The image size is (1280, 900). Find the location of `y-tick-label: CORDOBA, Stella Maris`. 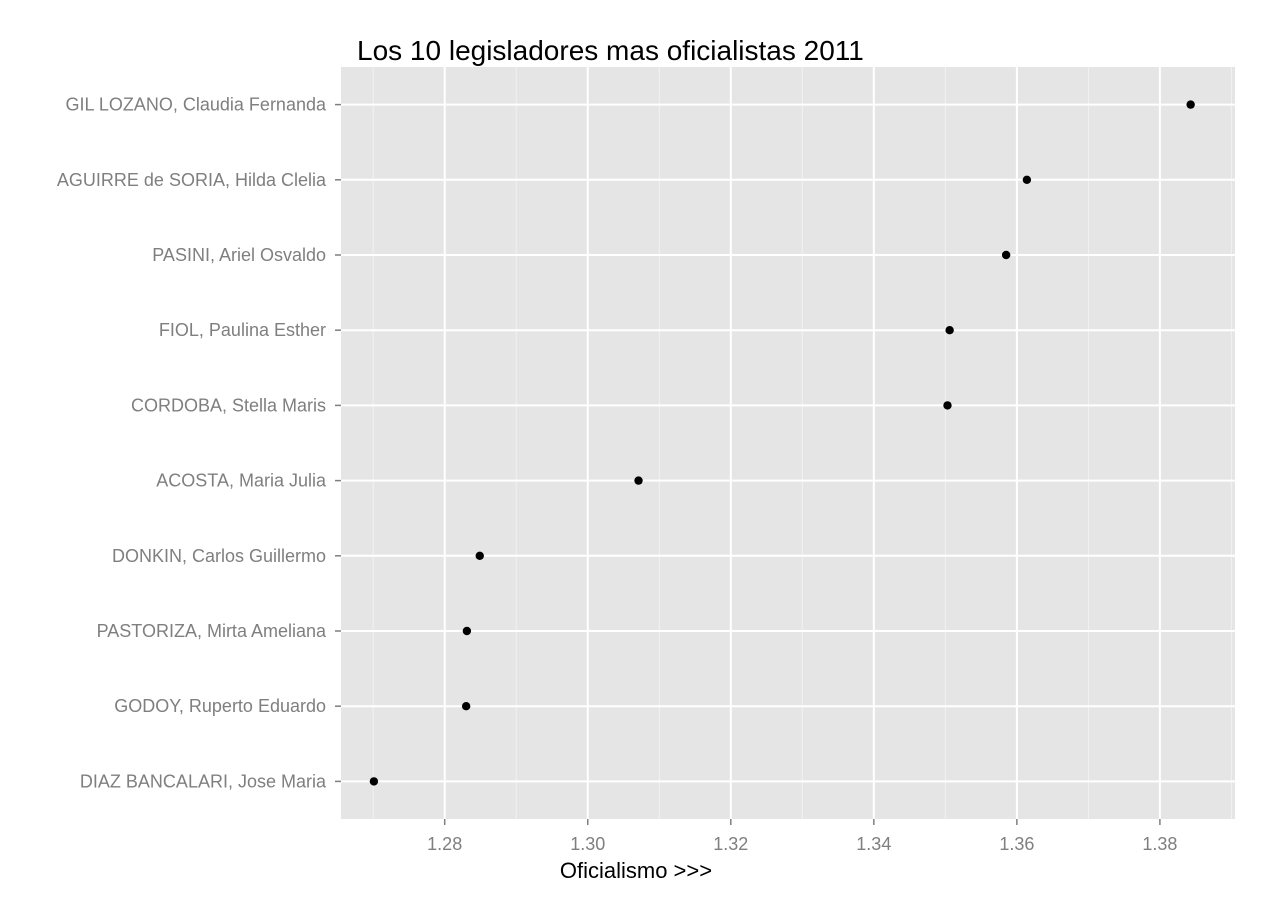

y-tick-label: CORDOBA, Stella Maris is located at coordinates (228, 405).